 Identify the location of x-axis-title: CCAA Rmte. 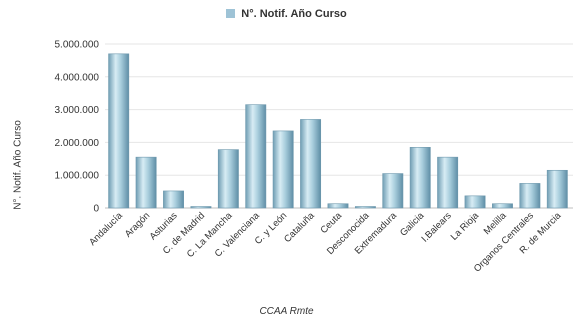
(286, 311).